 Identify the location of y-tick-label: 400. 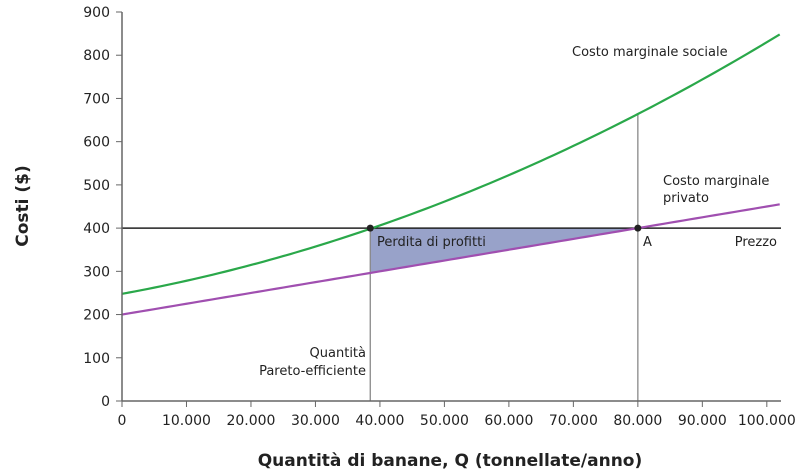
(96, 229).